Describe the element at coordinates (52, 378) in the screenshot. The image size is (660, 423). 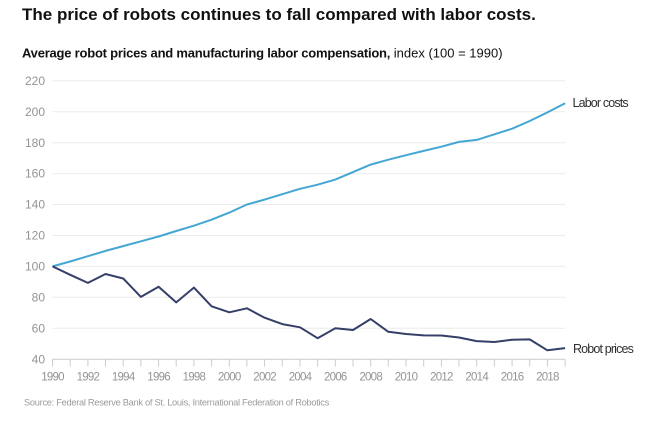
I see `svg-text: 1990` at that location.